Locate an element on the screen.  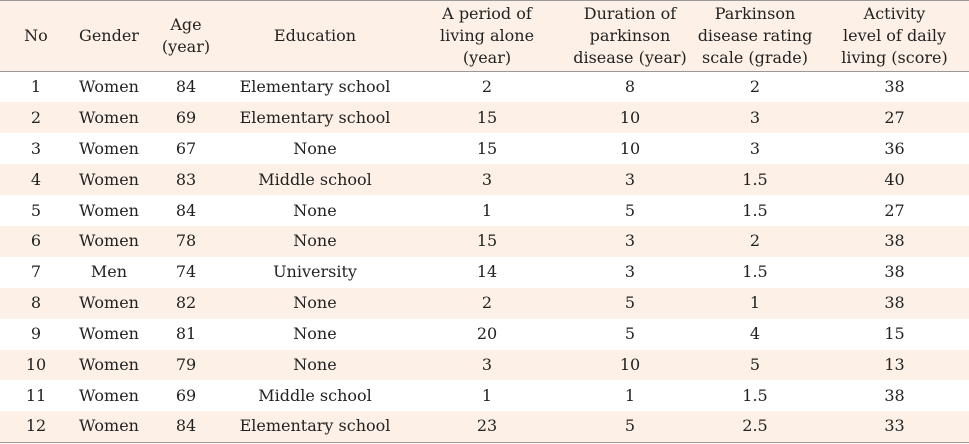
table-cell: University is located at coordinates (315, 272).